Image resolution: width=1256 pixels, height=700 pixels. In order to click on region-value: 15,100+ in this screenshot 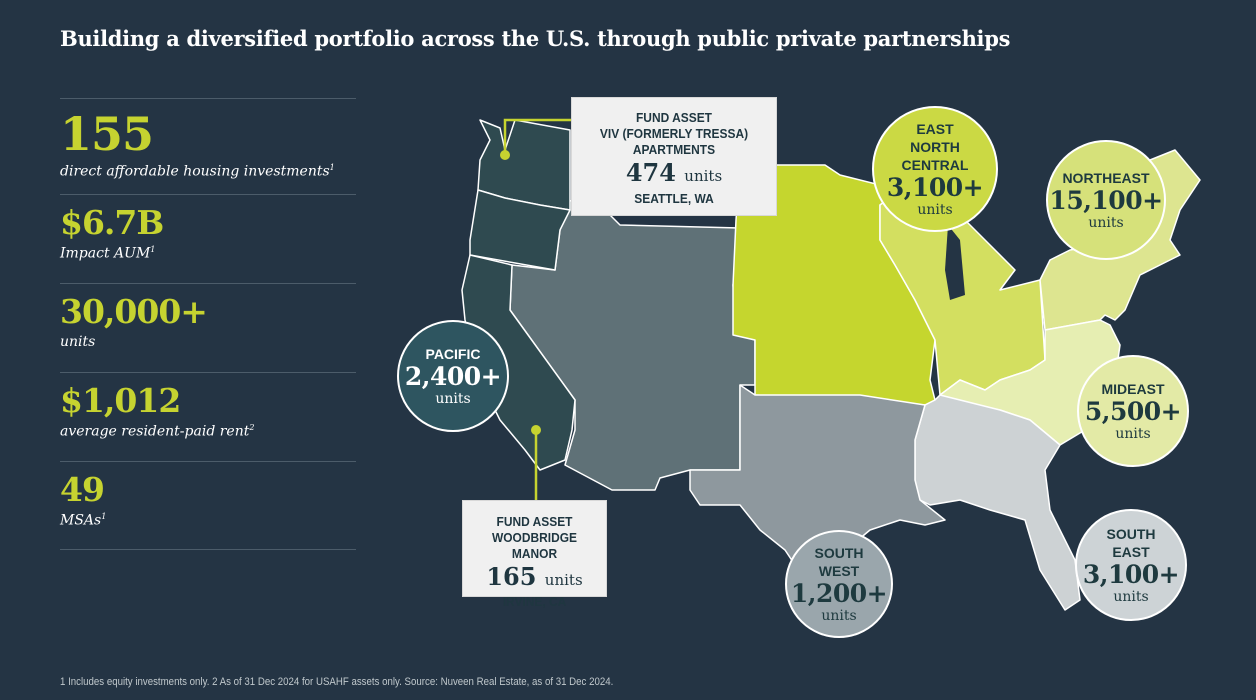, I will do `click(1106, 200)`.